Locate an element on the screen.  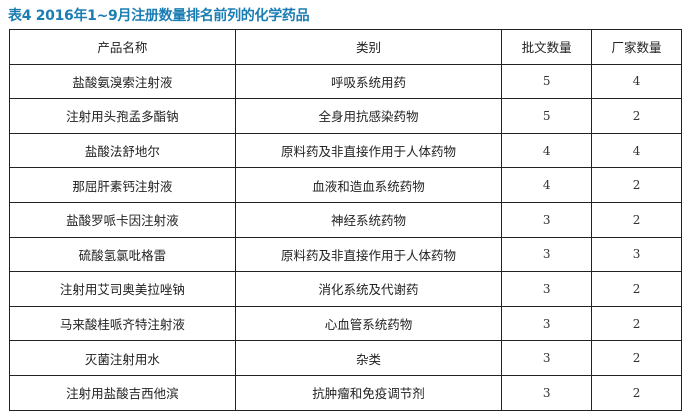
table-row: 盐酸法舒地尔 原料药及非直接作用于人体药物 4 4 is located at coordinates (345, 150).